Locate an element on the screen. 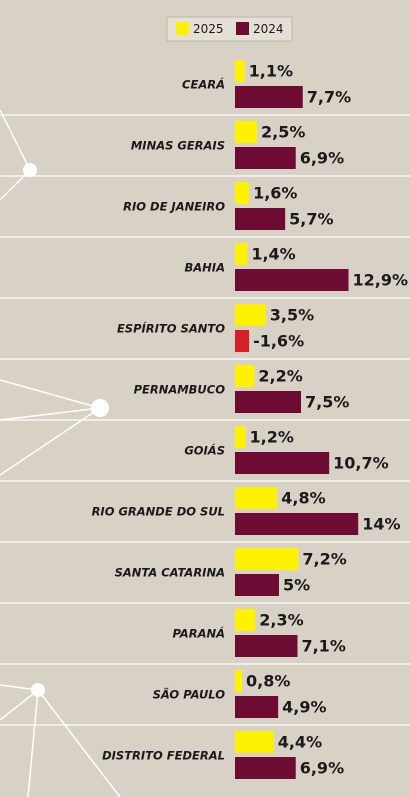  category-label: GOIÁS is located at coordinates (204, 450).